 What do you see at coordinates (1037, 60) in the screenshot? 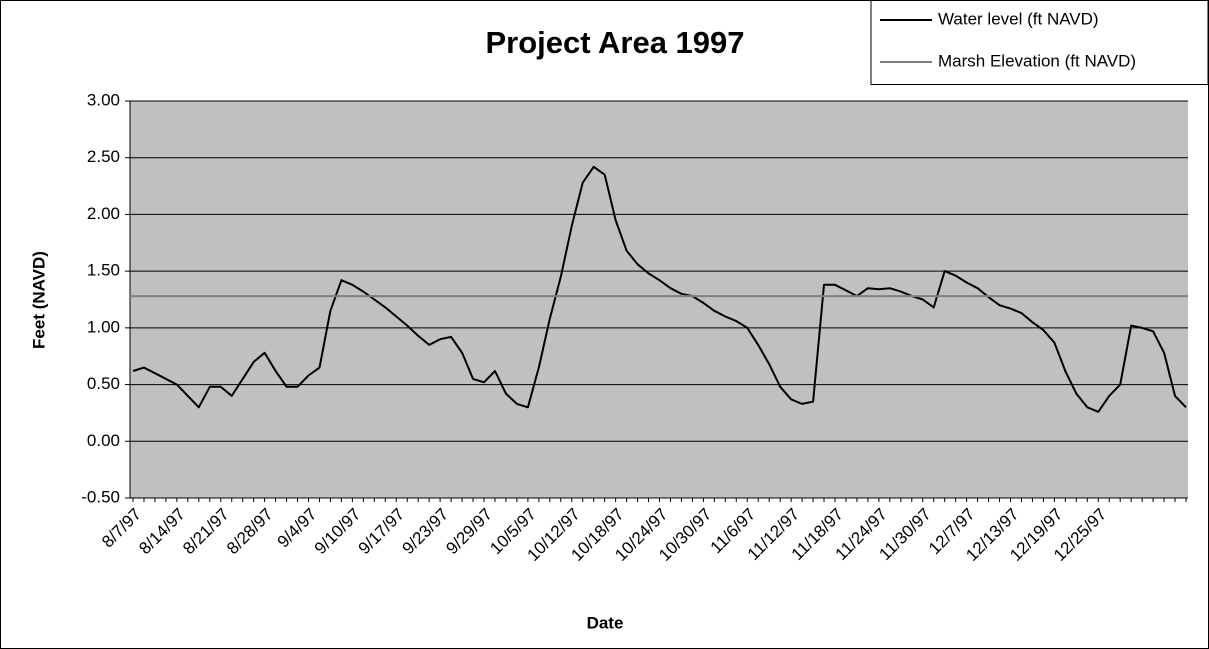
I see `legend-label: Marsh Elevation (ft NAVD)` at bounding box center [1037, 60].